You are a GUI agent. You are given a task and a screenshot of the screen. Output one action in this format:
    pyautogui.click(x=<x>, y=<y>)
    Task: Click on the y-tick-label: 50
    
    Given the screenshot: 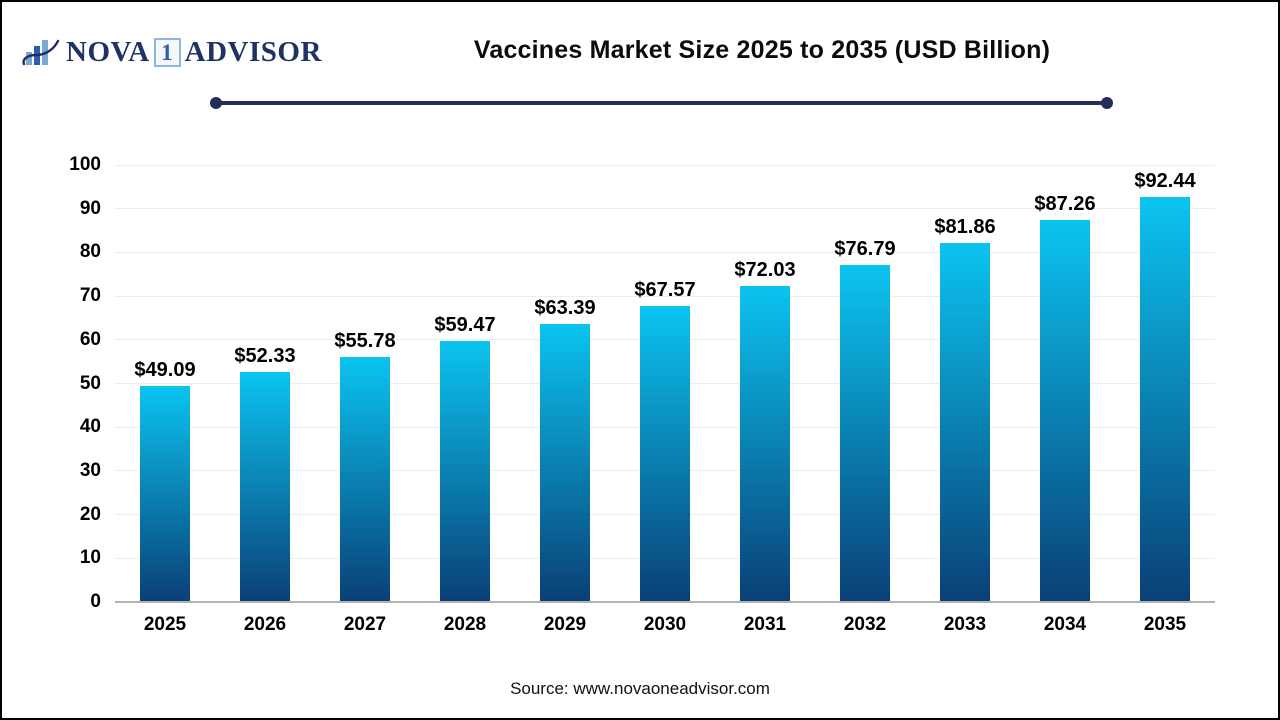 What is the action you would take?
    pyautogui.click(x=90, y=383)
    